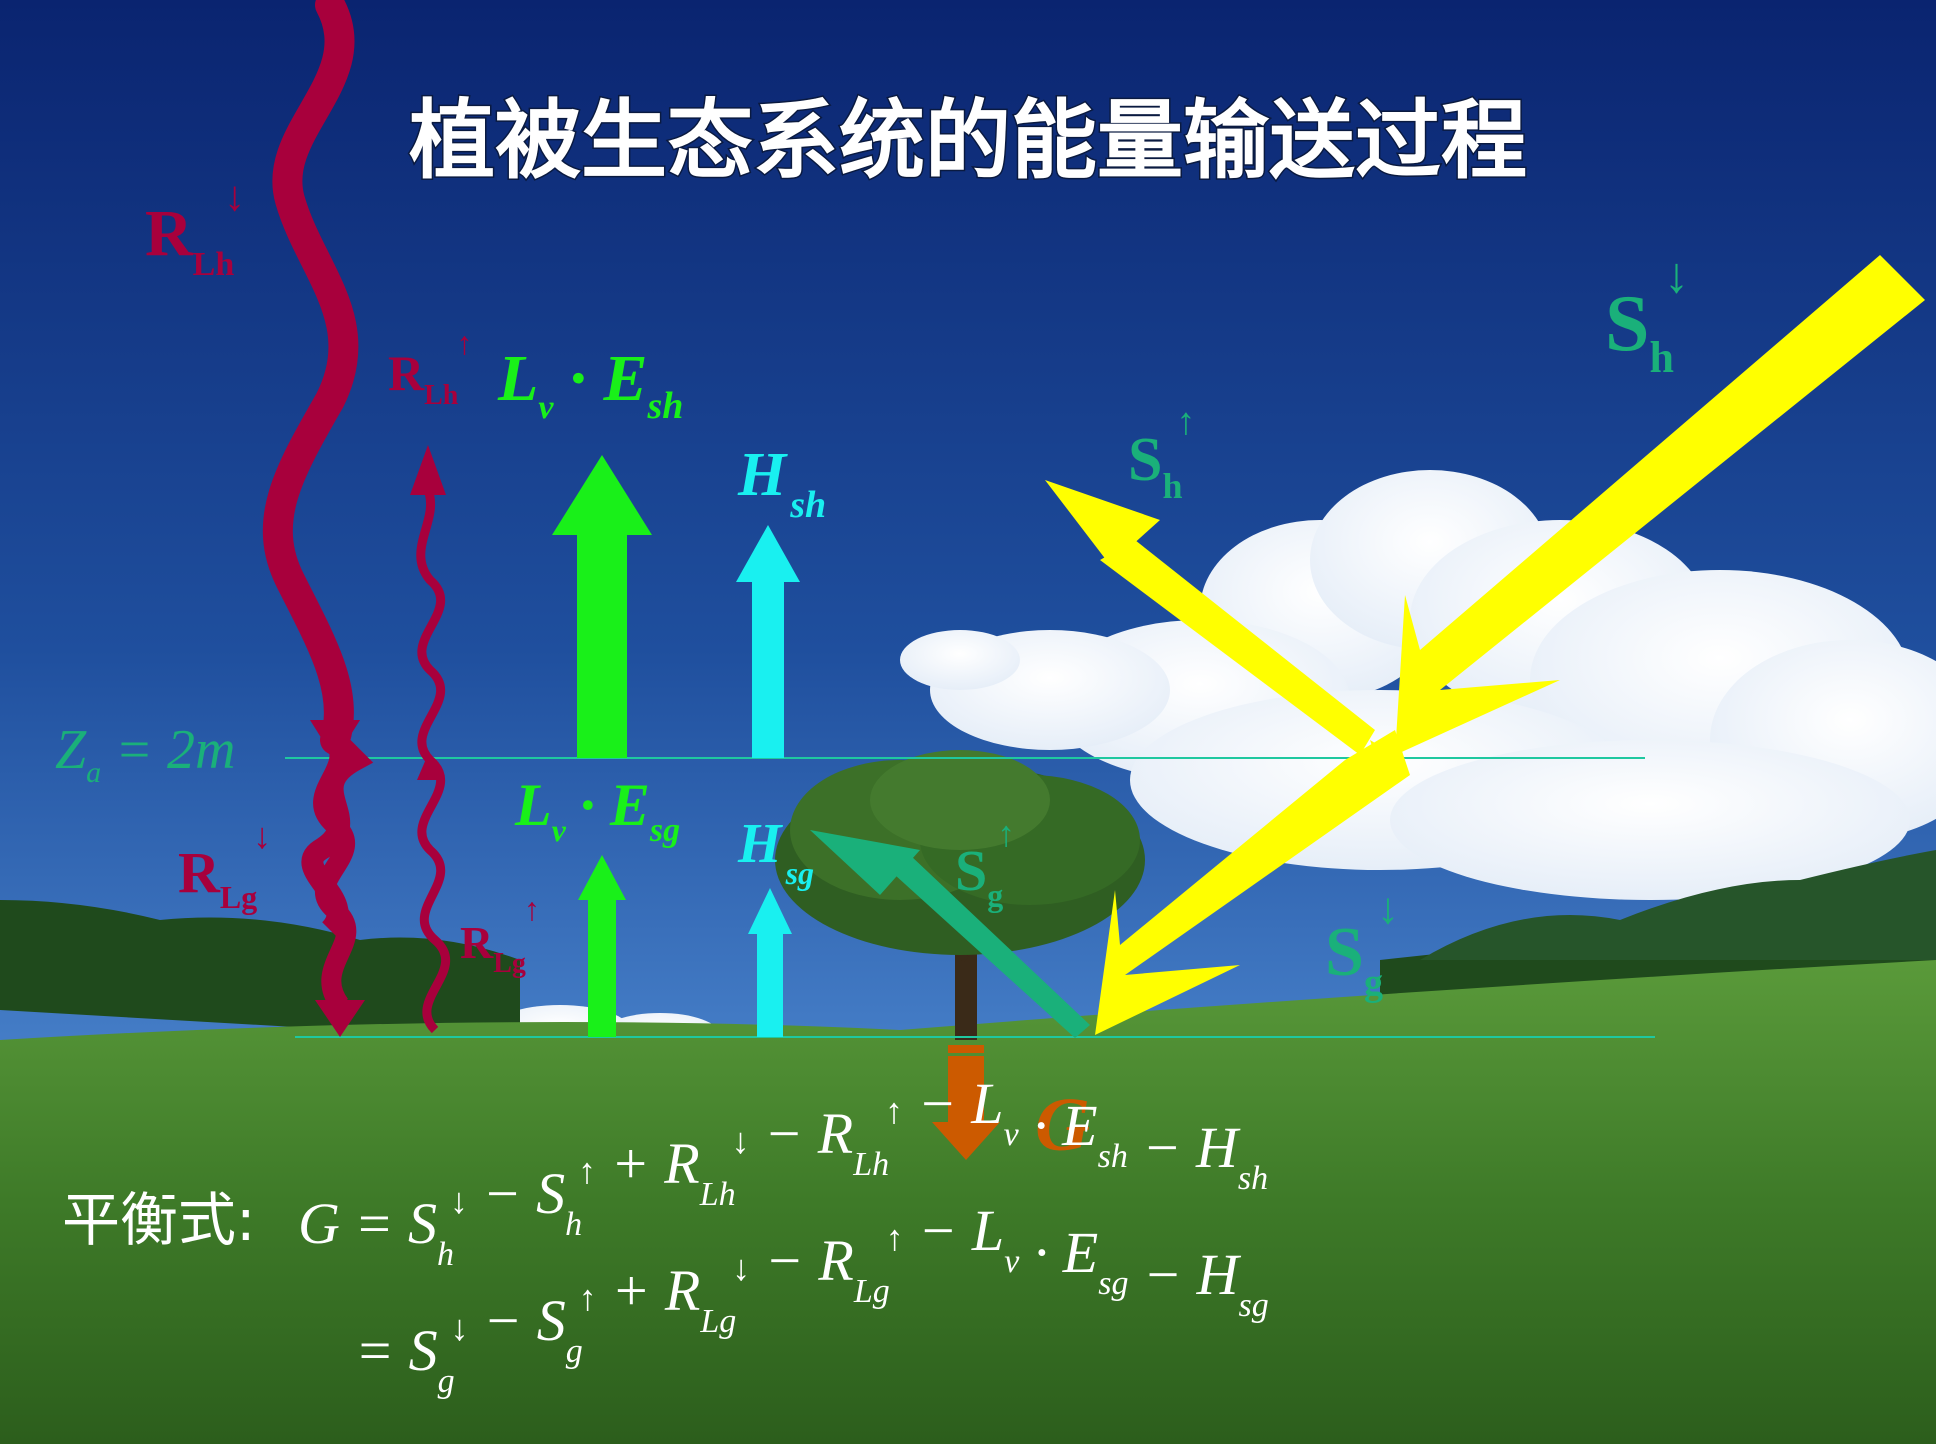 Image resolution: width=1936 pixels, height=1444 pixels. I want to click on tree-line, so click(968, 945).